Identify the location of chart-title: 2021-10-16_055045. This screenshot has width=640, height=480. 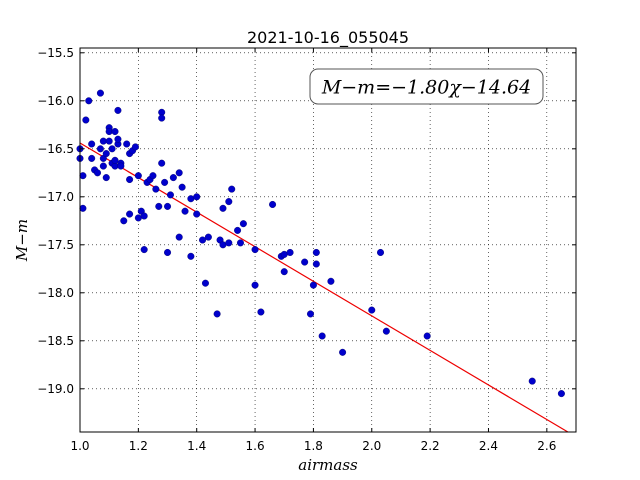
(328, 38).